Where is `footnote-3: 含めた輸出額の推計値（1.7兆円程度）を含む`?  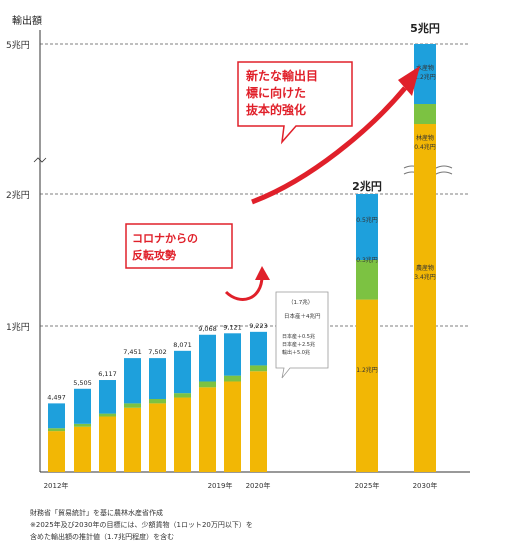
footnote-3: 含めた輸出額の推計値（1.7兆円程度）を含む is located at coordinates (102, 537).